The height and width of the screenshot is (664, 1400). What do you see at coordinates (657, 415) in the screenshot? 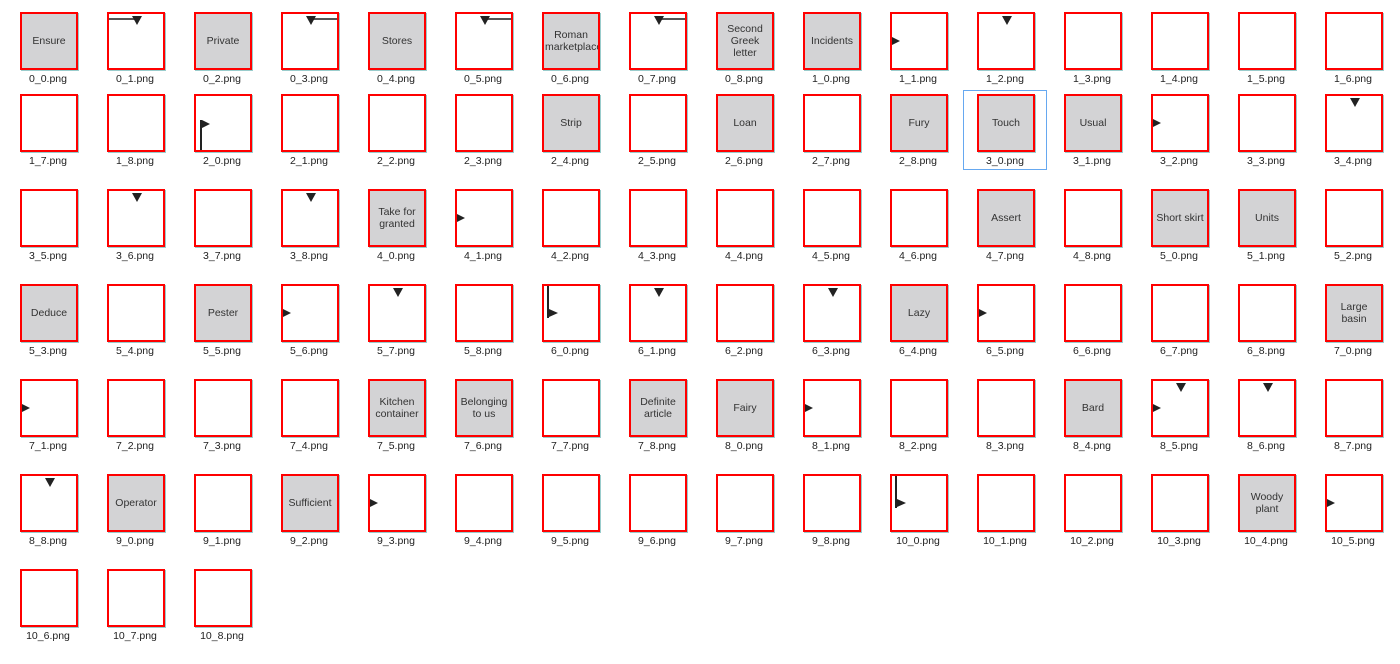
I see `file-item: Definite article 7_8.png` at bounding box center [657, 415].